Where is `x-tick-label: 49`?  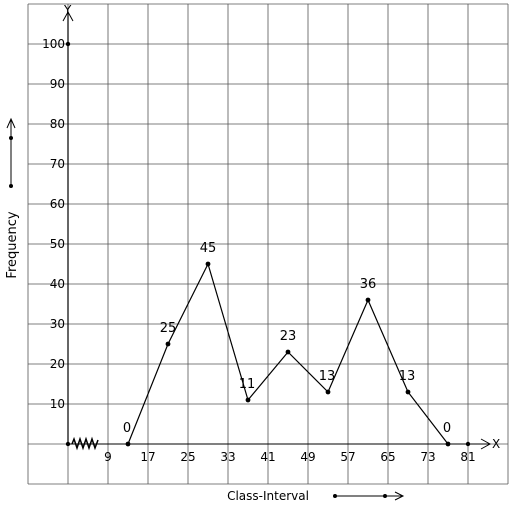
x-tick-label: 49 is located at coordinates (307, 457).